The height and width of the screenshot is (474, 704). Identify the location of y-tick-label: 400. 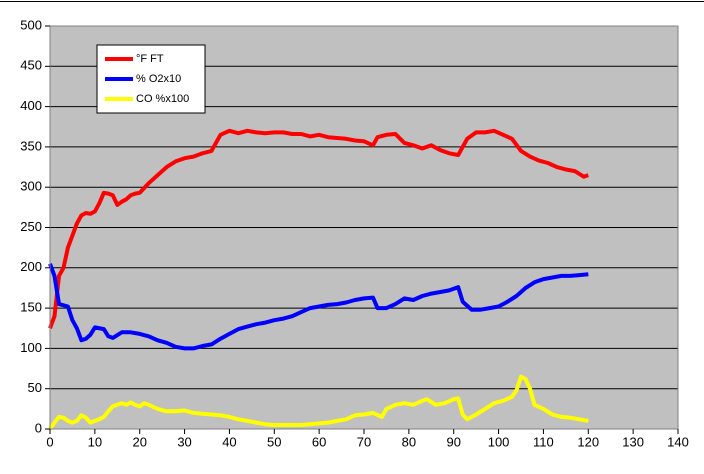
(31, 105).